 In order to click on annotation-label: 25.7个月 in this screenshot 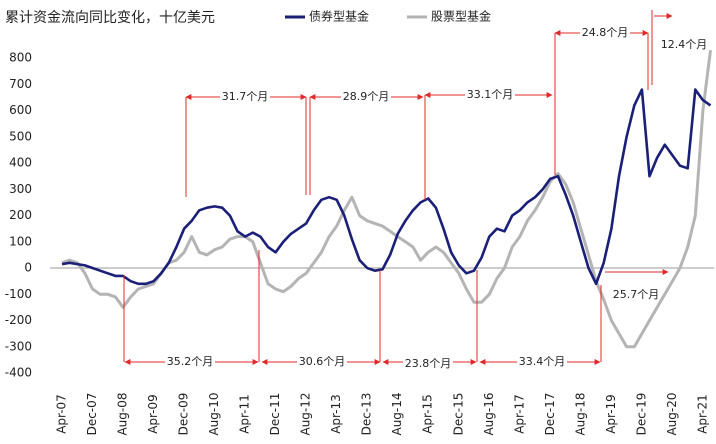, I will do `click(636, 294)`.